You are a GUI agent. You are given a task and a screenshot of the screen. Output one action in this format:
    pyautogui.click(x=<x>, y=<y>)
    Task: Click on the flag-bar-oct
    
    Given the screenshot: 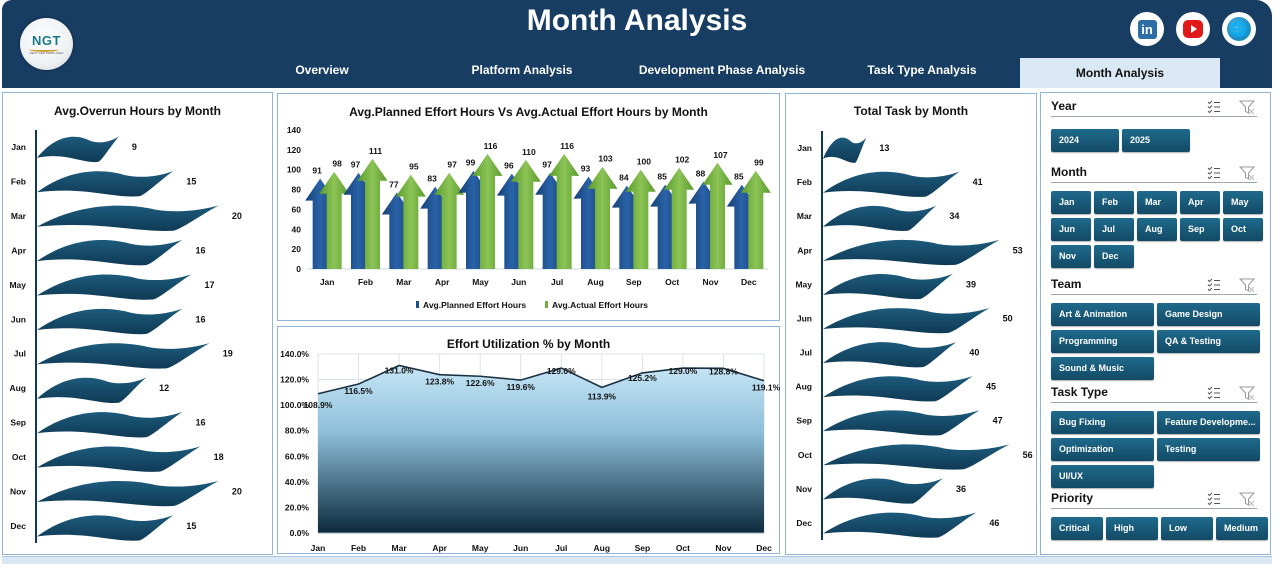 What is the action you would take?
    pyautogui.click(x=916, y=457)
    